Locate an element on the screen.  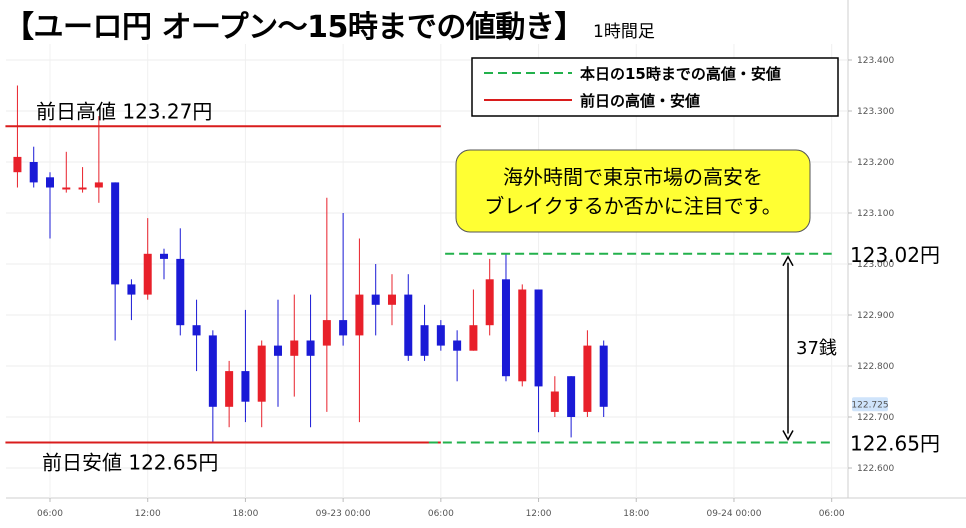
y-tick-label: 122.900 is located at coordinates (875, 316).